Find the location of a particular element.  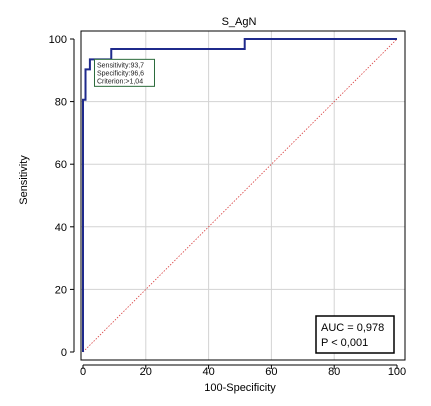

stats-box: AUC = 0,978 P < 0,001 is located at coordinates (355, 334).